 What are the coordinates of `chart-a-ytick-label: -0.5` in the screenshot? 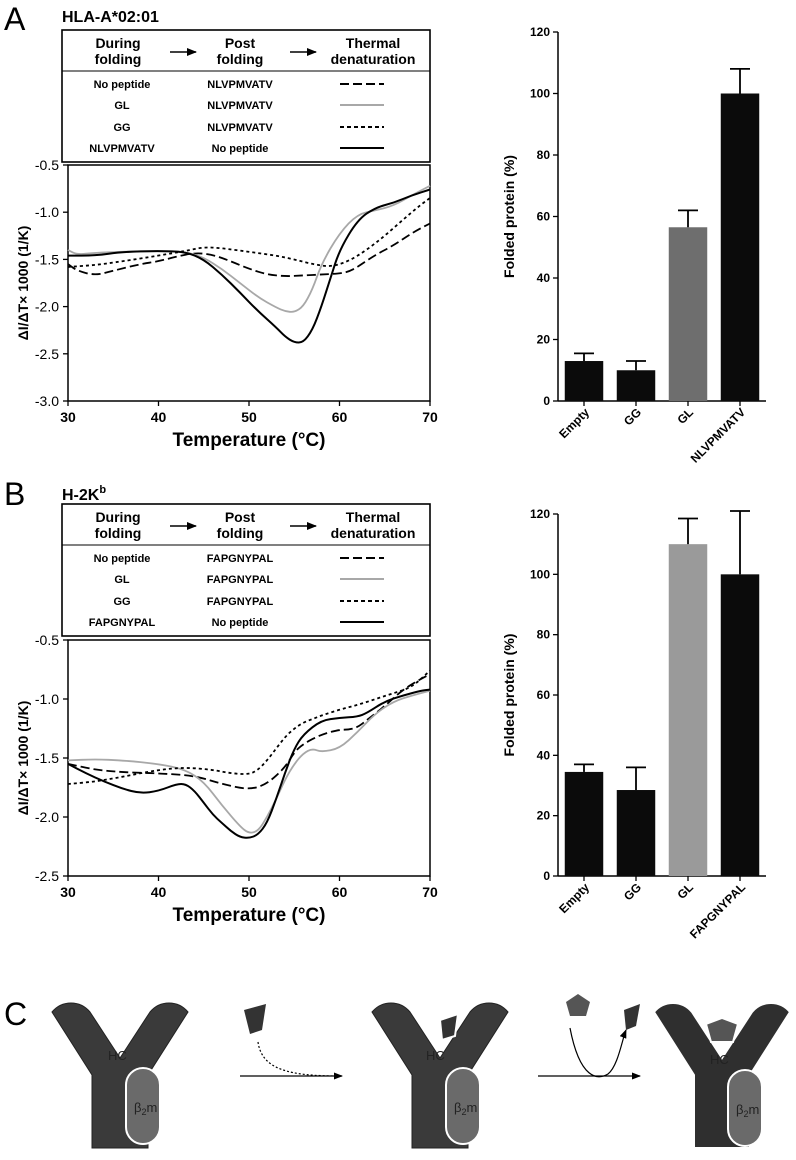 It's located at (47, 165).